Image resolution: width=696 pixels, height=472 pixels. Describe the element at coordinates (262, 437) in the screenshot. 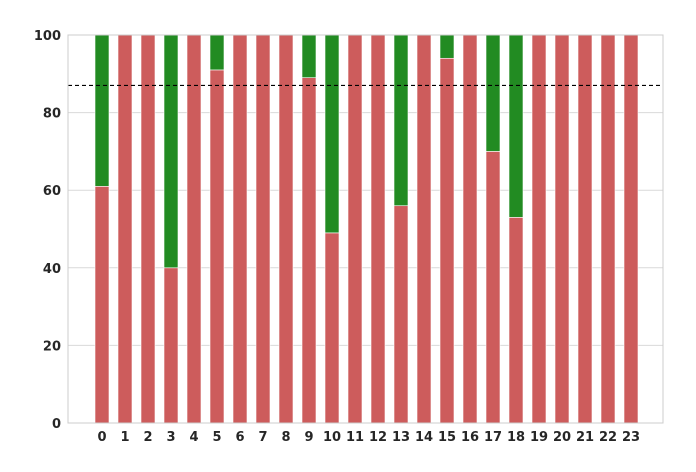

I see `x-tick-label-7: 7` at that location.